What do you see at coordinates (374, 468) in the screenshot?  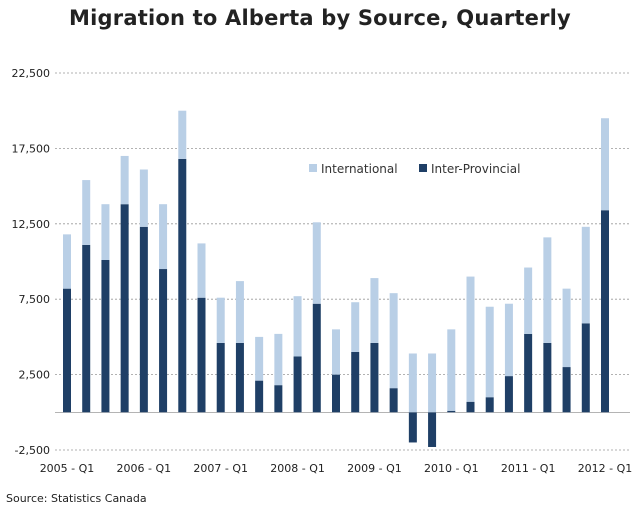 I see `x-tick-label: 2009 - Q1` at bounding box center [374, 468].